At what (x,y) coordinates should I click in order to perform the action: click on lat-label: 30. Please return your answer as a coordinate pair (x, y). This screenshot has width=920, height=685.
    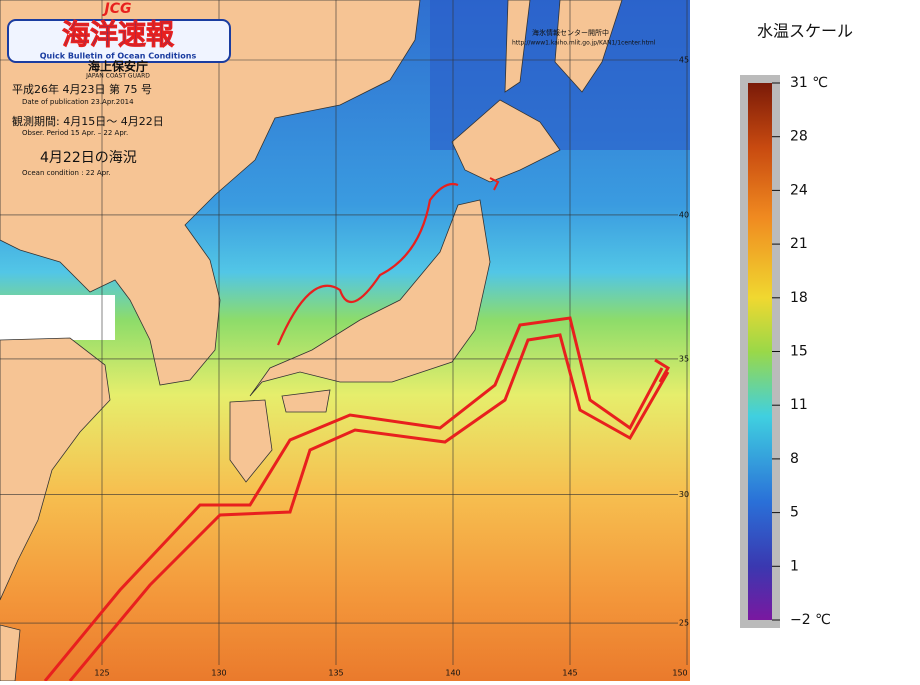
    Looking at the image, I should click on (684, 494).